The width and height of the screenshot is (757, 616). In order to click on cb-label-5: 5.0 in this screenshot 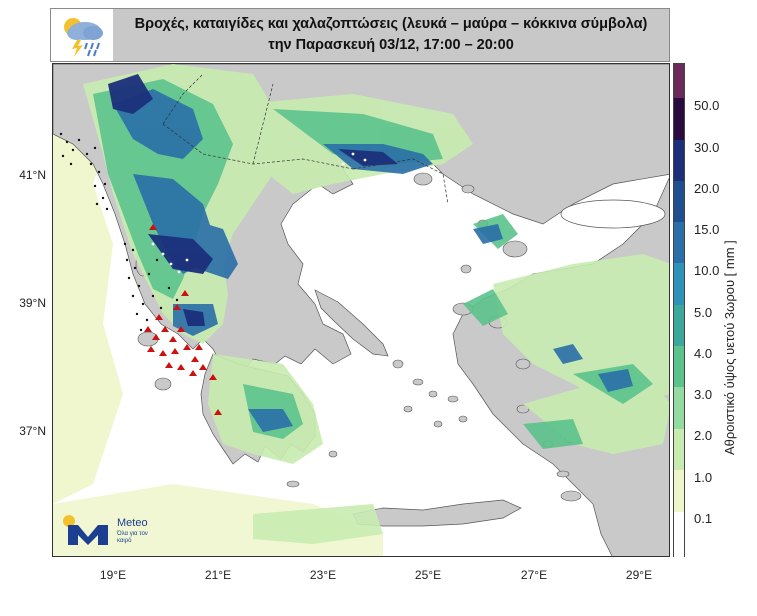, I will do `click(703, 312)`.